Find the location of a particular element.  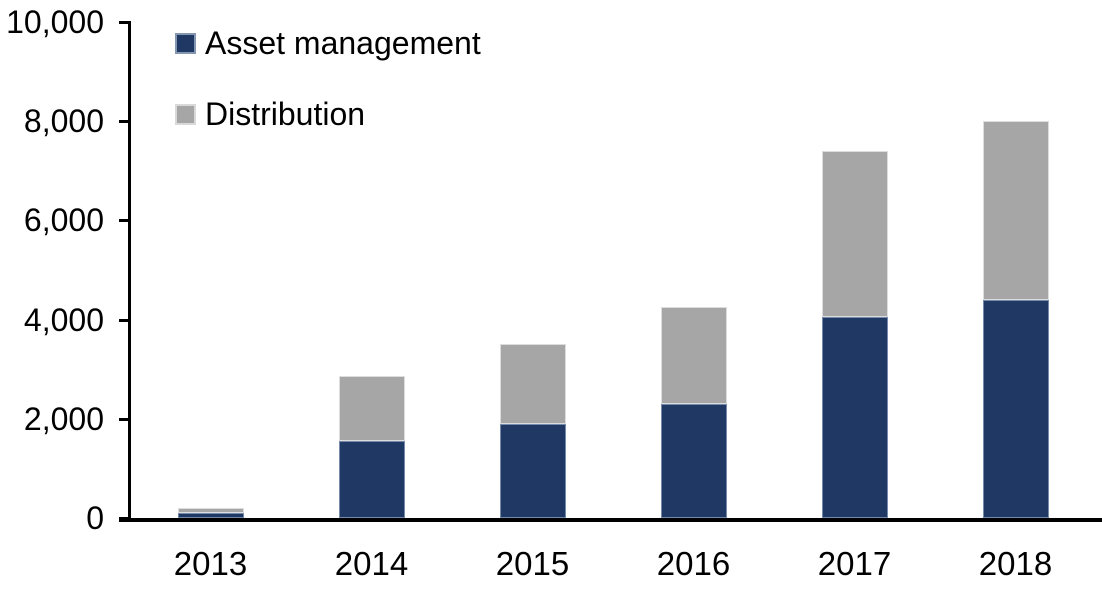

legend-swatch-distribution is located at coordinates (185, 114).